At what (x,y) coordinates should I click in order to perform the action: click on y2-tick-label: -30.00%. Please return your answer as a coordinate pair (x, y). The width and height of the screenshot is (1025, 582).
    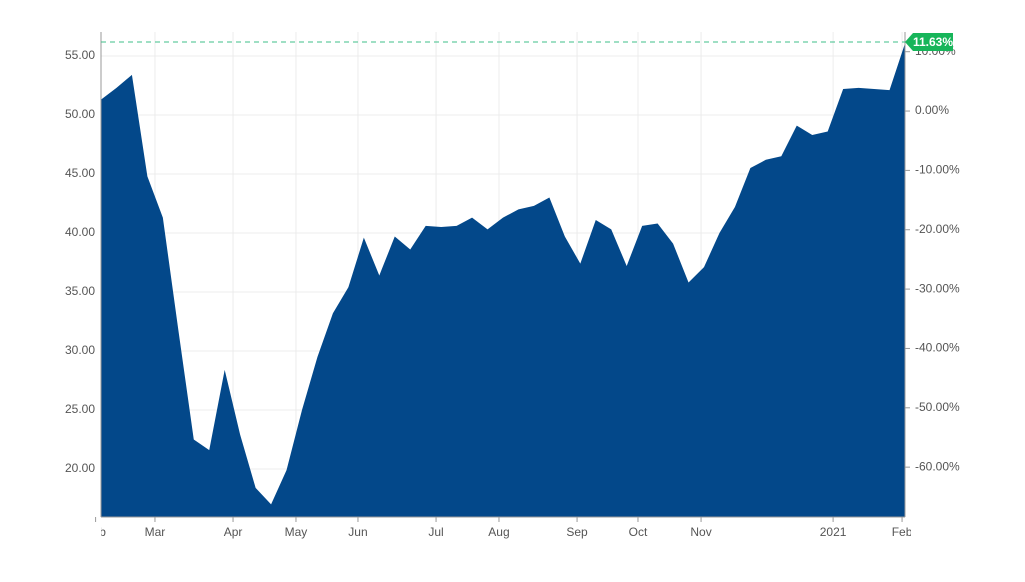
    Looking at the image, I should click on (937, 288).